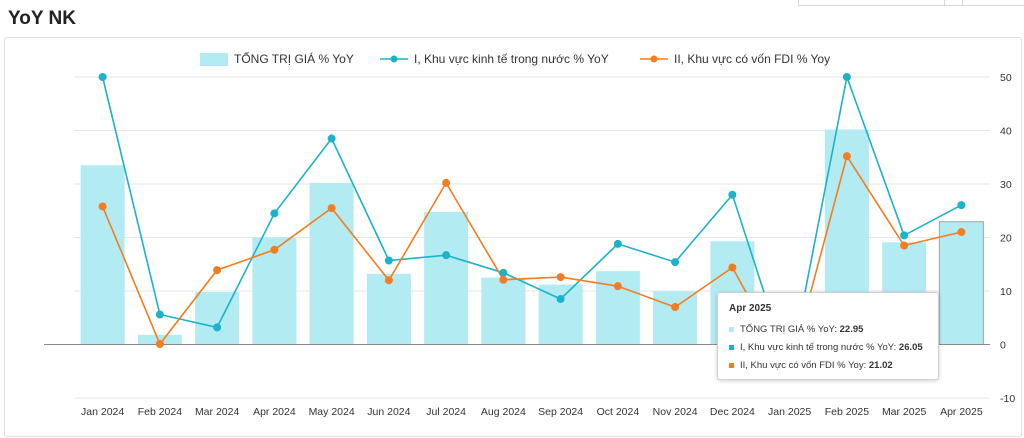 Image resolution: width=1024 pixels, height=438 pixels. Describe the element at coordinates (42, 18) in the screenshot. I see `page-title: YoY NK` at that location.